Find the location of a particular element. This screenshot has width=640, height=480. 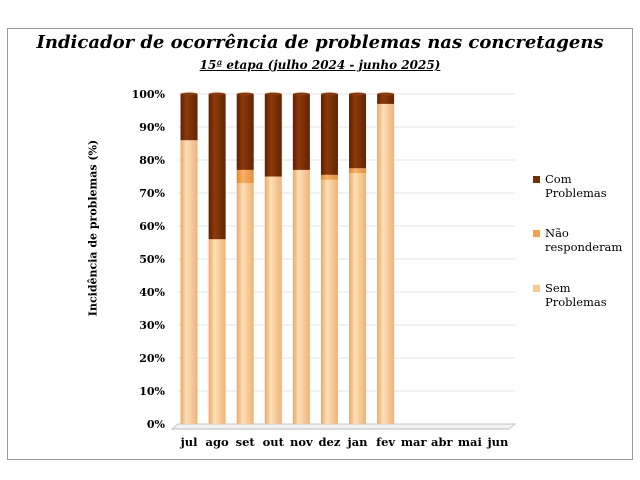

legend-label: Não responderam is located at coordinates (584, 240).